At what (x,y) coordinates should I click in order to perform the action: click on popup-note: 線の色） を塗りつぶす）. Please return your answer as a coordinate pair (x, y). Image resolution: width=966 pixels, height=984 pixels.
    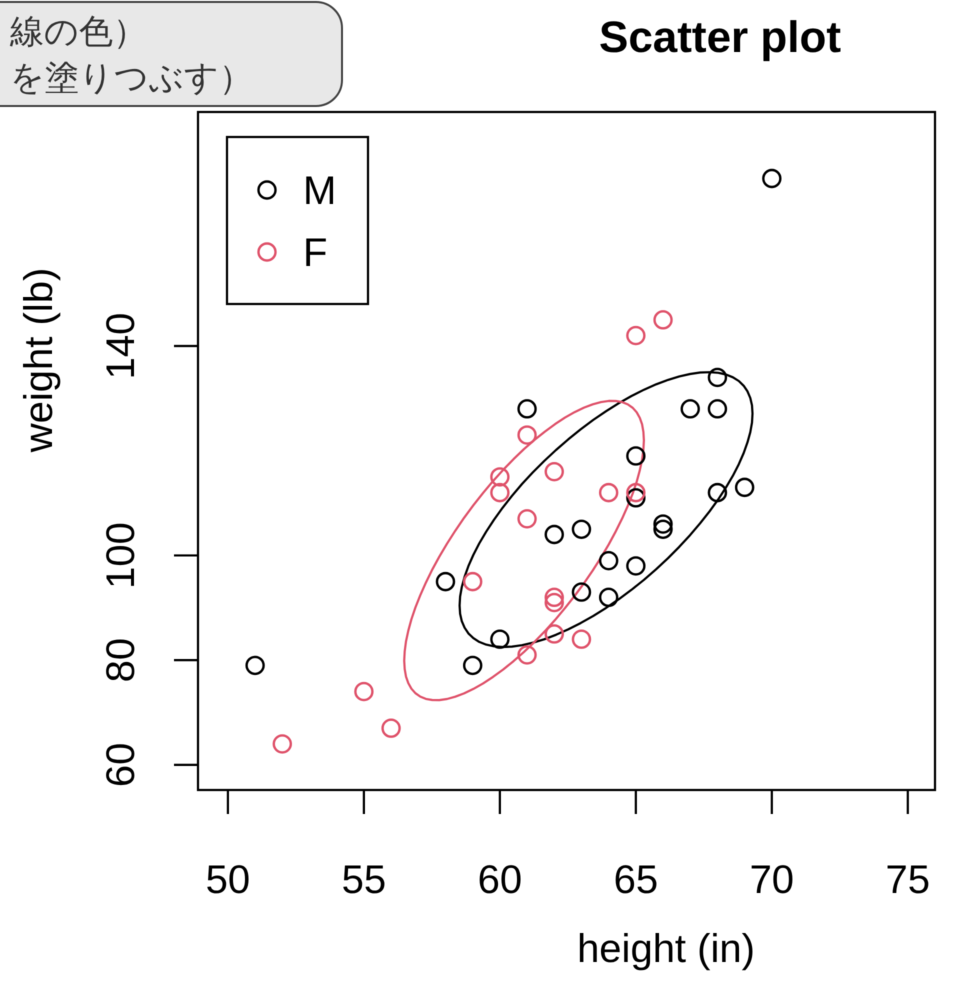
    Looking at the image, I should click on (171, 54).